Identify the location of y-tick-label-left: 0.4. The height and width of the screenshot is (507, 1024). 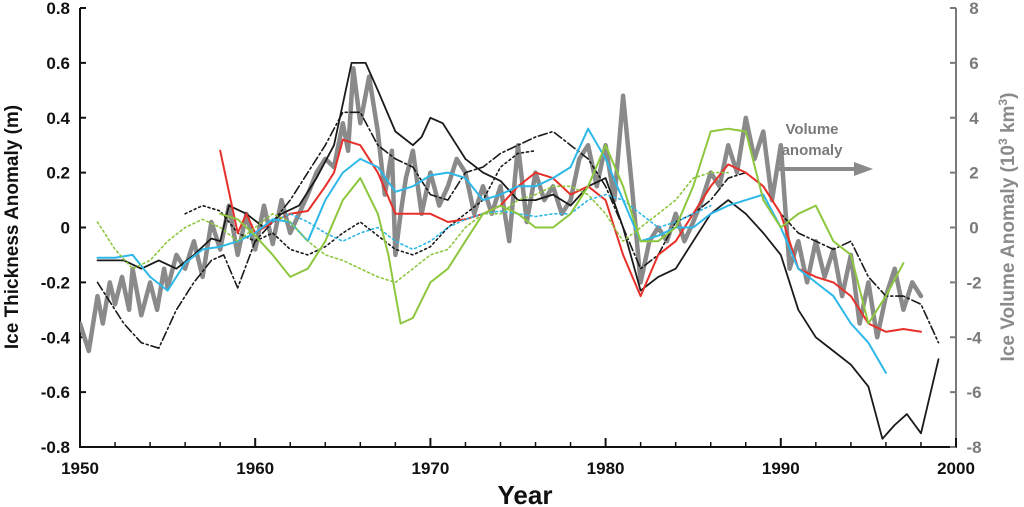
(58, 118).